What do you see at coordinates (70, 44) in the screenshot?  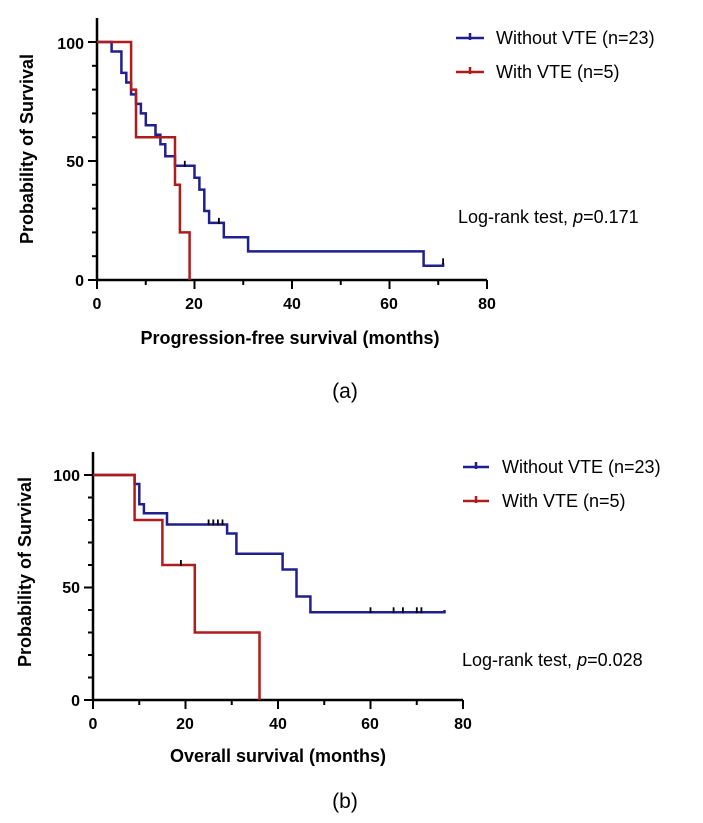 I see `chart-a-y-tick-100: 100` at bounding box center [70, 44].